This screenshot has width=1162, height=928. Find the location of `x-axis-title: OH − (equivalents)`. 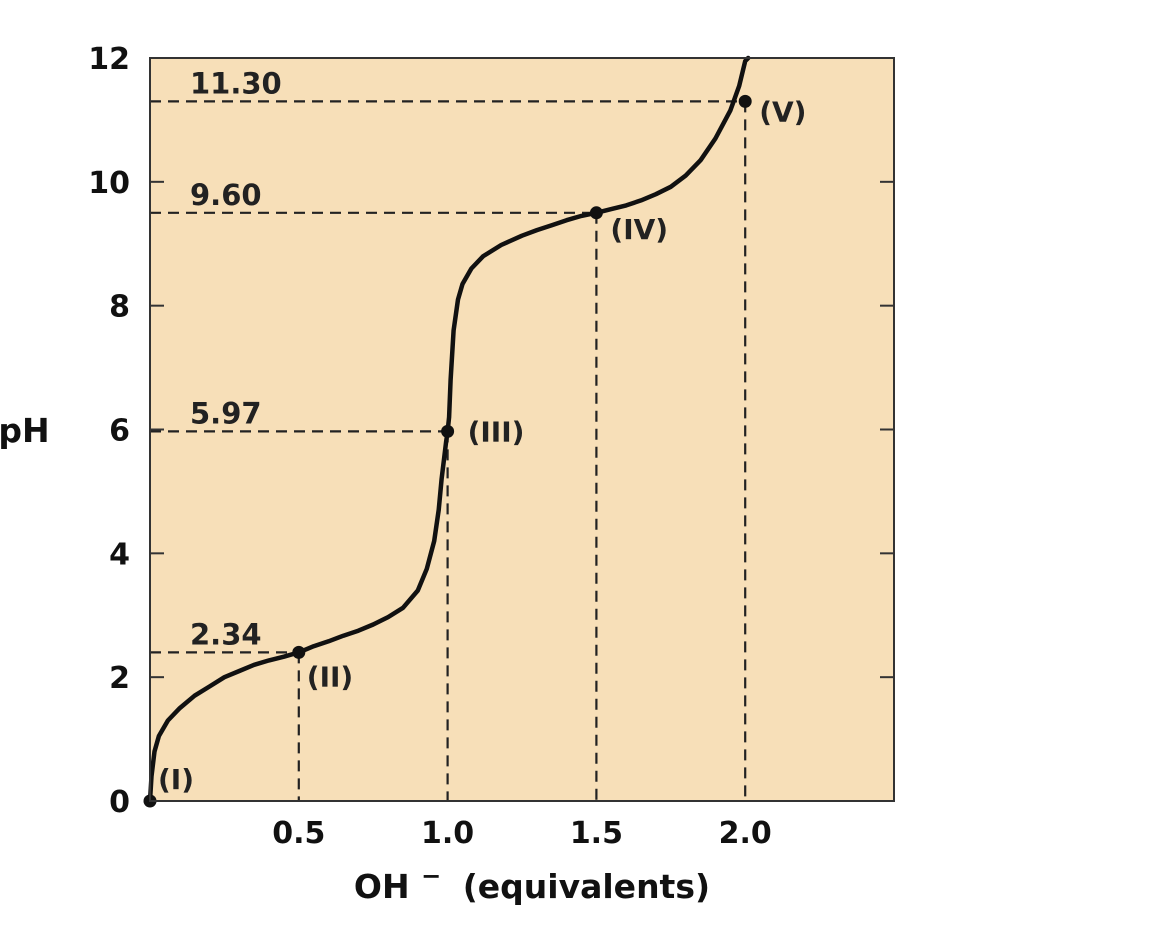

x-axis-title: OH − (equivalents) is located at coordinates (532, 879).